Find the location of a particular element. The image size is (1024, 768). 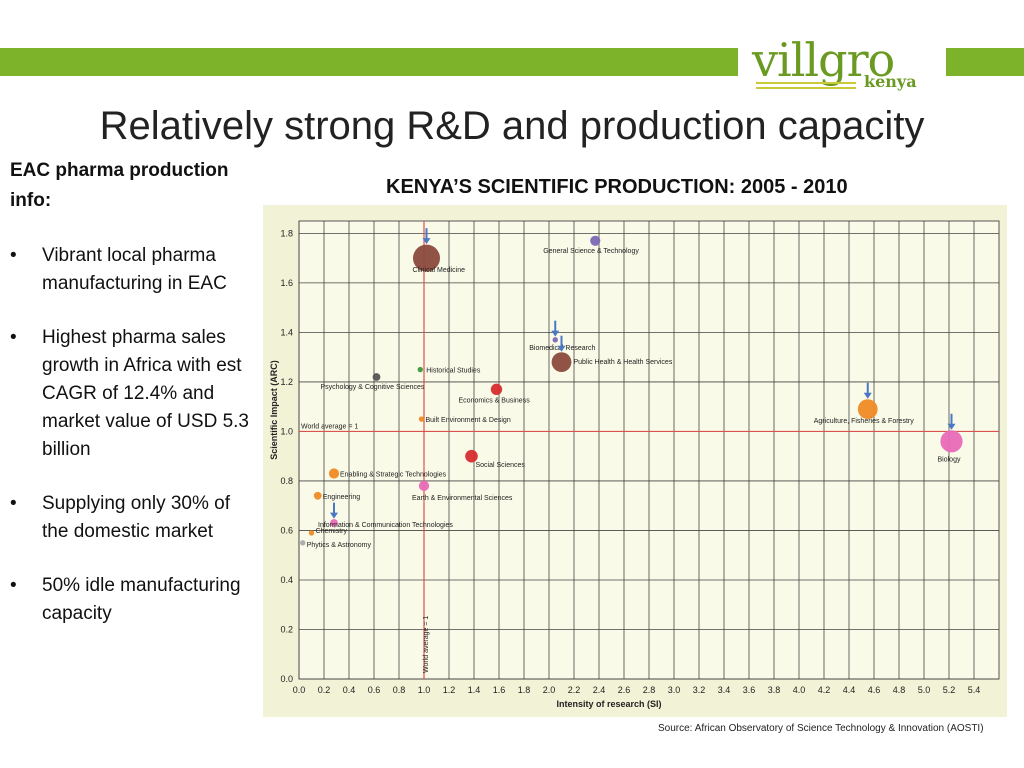

x-tick-label: 0.0 is located at coordinates (299, 690).